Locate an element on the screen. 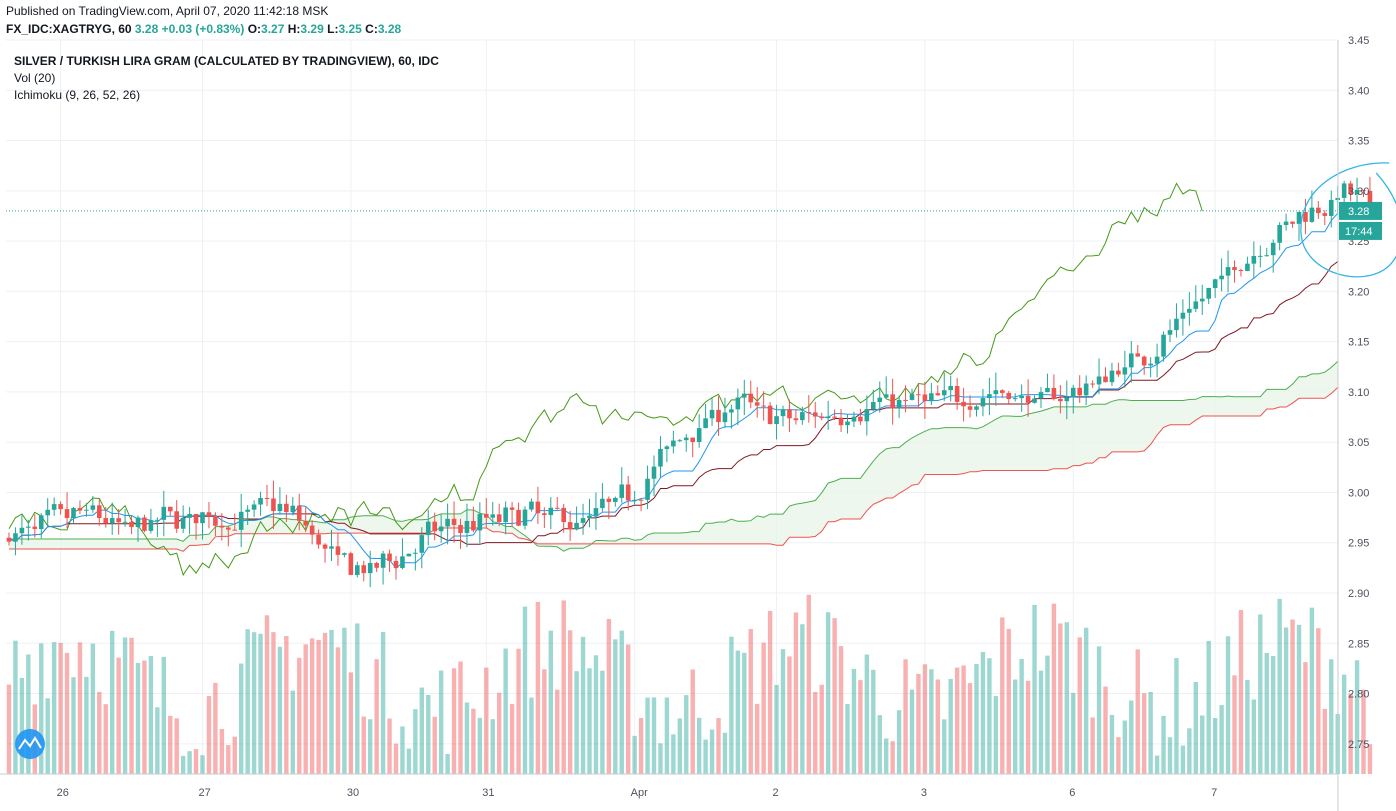 This screenshot has height=811, width=1396. high-label: H: is located at coordinates (294, 29).